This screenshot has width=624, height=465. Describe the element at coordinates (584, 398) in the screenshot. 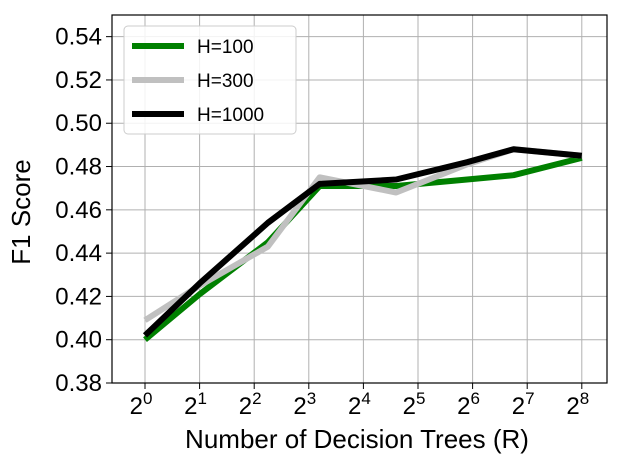

I see `x-tick-exponent: 8` at that location.